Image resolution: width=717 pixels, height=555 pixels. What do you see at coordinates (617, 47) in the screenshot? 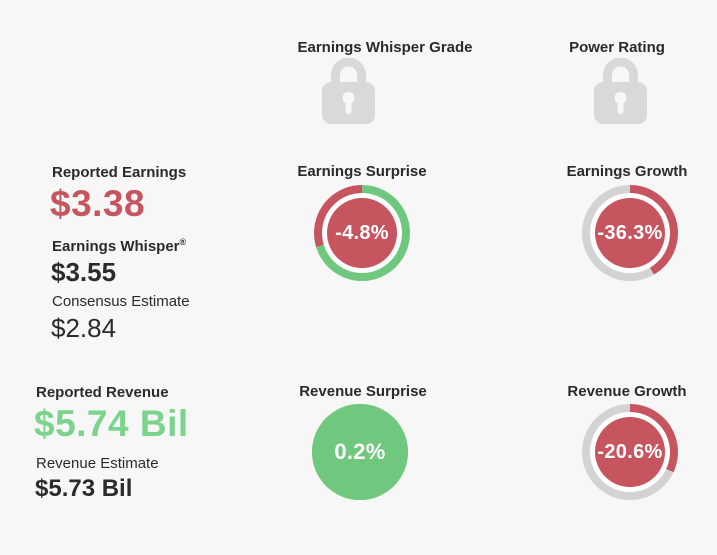
I see `power-rating-label: Power Rating` at bounding box center [617, 47].